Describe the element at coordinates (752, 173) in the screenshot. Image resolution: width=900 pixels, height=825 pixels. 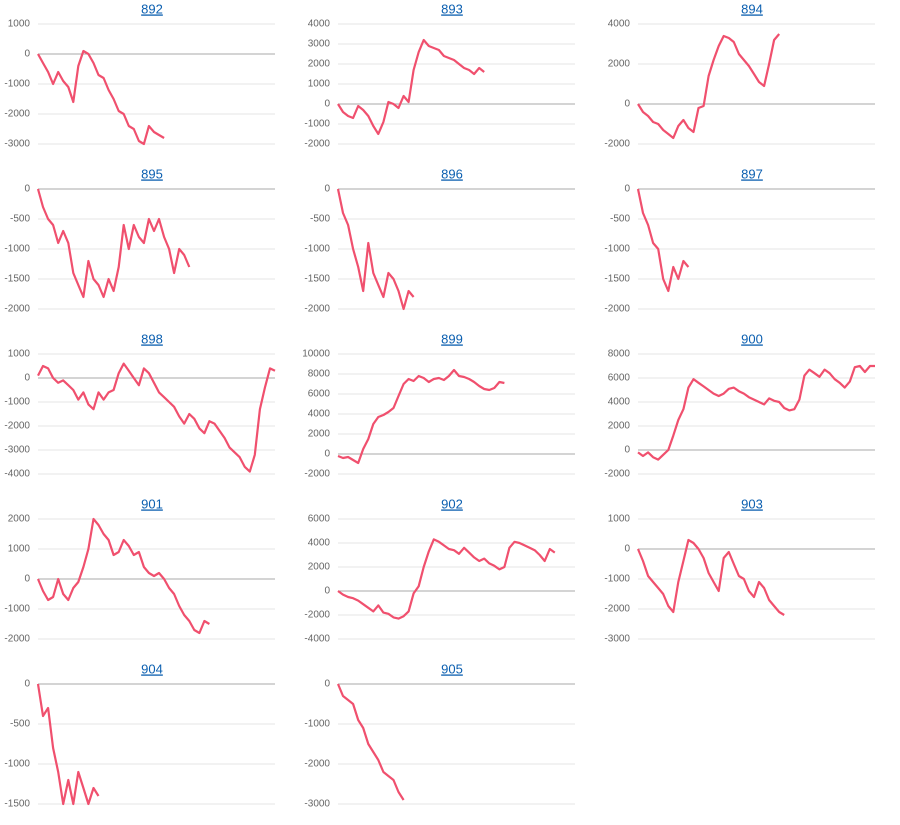
I see `chart-title: 897` at that location.